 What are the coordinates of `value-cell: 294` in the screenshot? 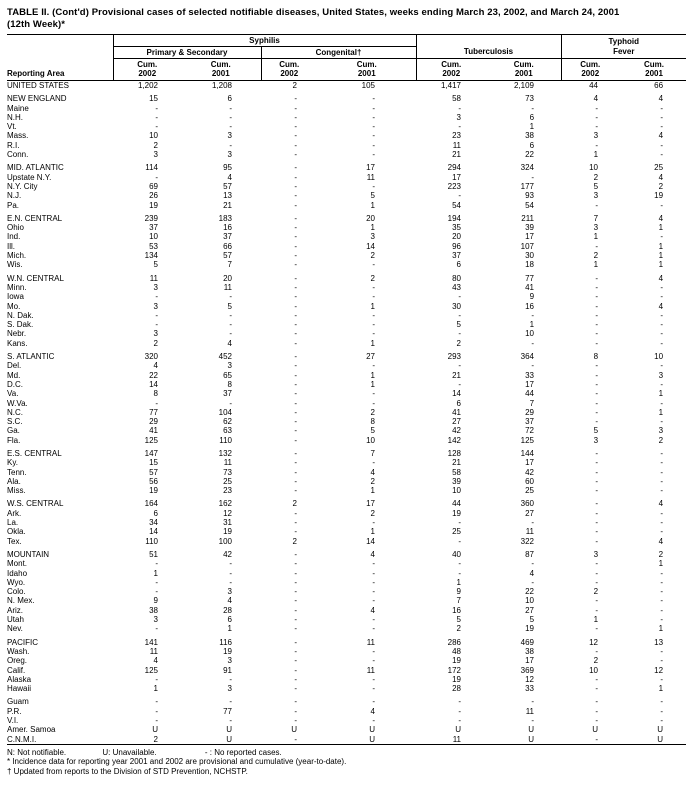 It's located at (454, 168).